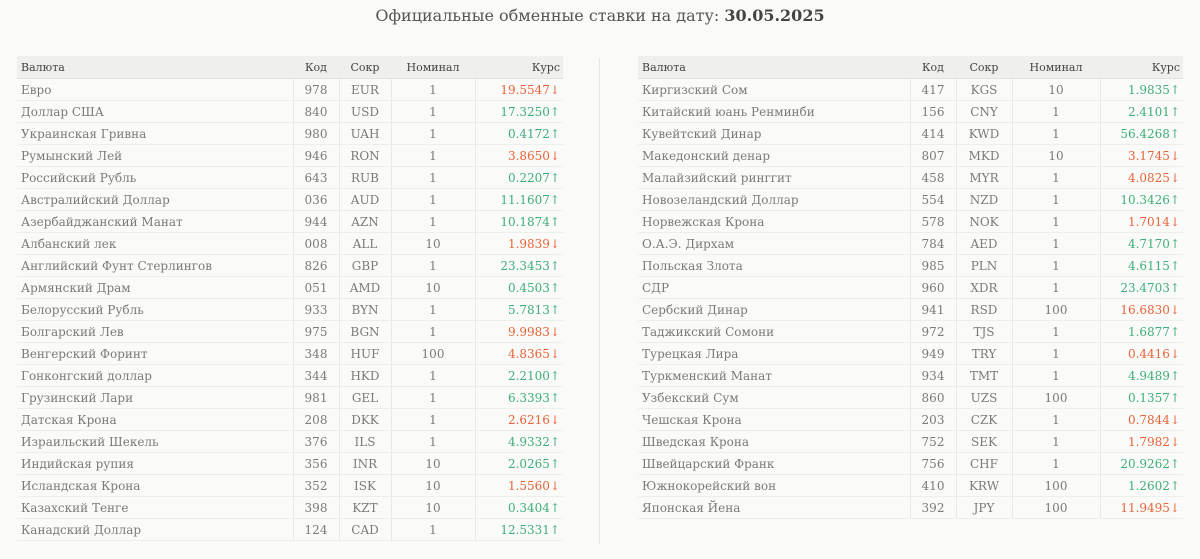 The height and width of the screenshot is (559, 1200). I want to click on currency-name-cell: Болгарский Лев, so click(155, 331).